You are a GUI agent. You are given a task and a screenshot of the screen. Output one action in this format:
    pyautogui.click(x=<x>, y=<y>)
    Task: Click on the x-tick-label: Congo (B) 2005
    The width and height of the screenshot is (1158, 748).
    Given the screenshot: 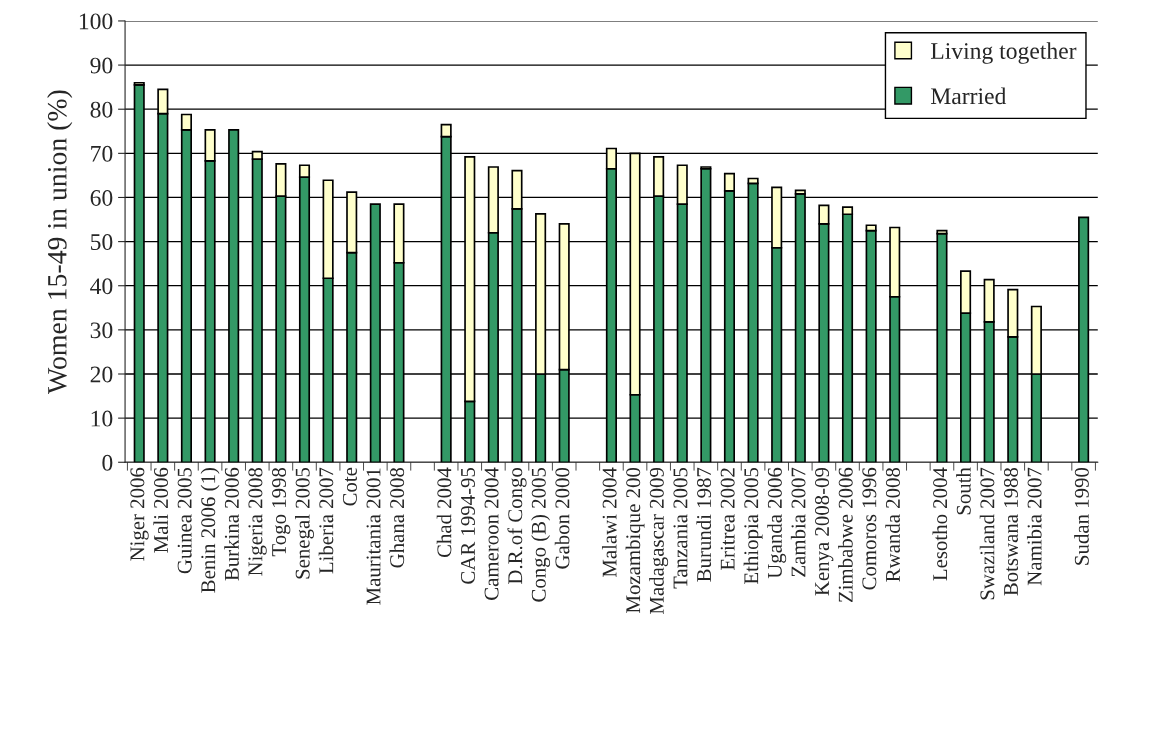 What is the action you would take?
    pyautogui.click(x=541, y=534)
    